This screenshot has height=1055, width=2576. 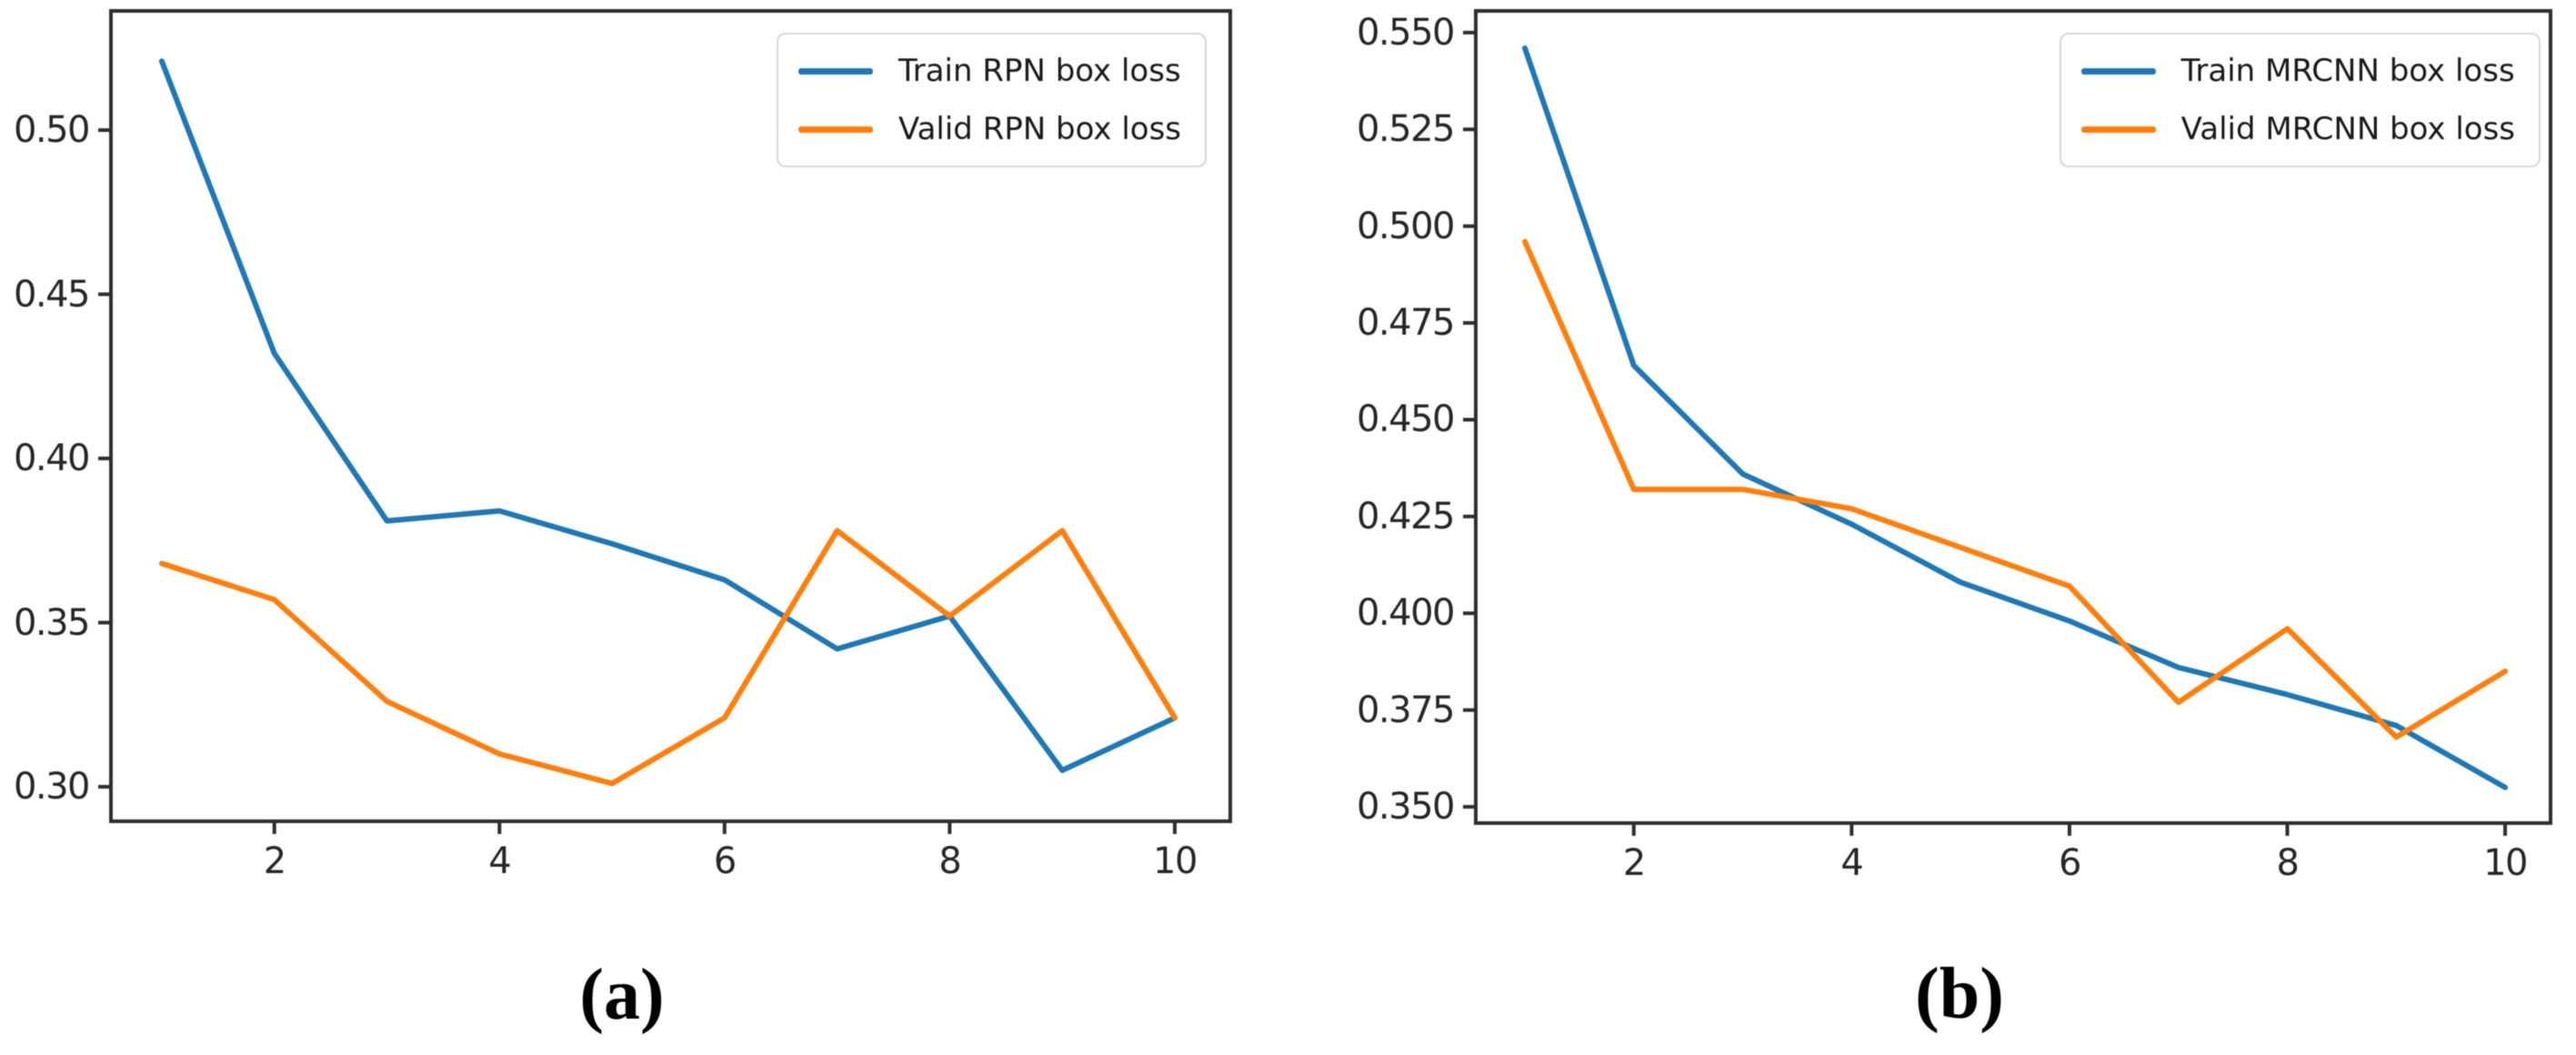 I want to click on y-tick-label: 0.40, so click(x=52, y=458).